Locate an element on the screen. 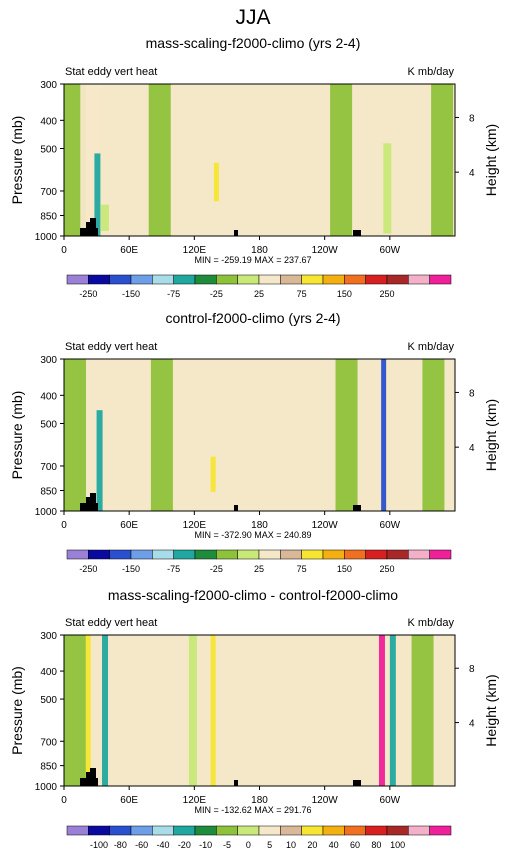  colorbar-label: 60 is located at coordinates (355, 845).